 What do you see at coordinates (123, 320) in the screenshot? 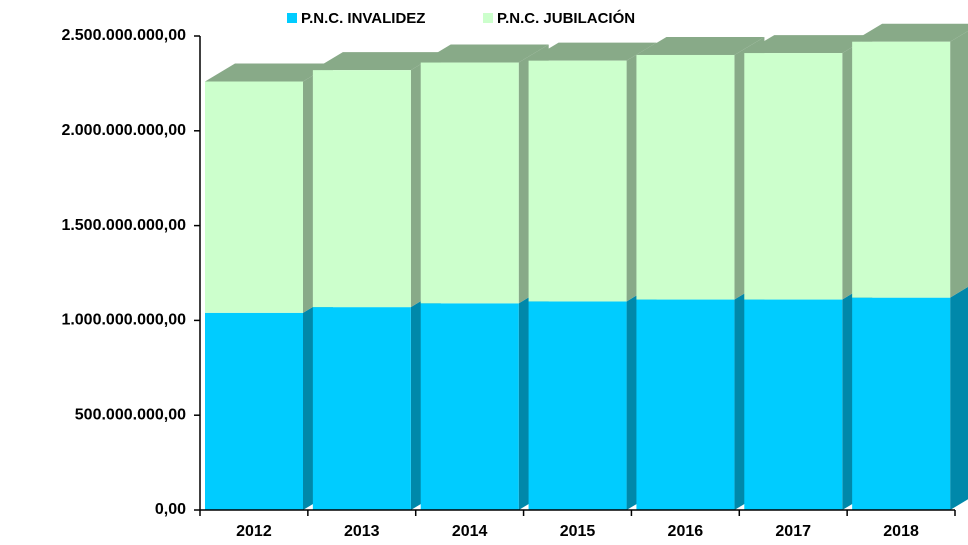
I see `y-tick-label: 1.000.000.000,00` at bounding box center [123, 320].